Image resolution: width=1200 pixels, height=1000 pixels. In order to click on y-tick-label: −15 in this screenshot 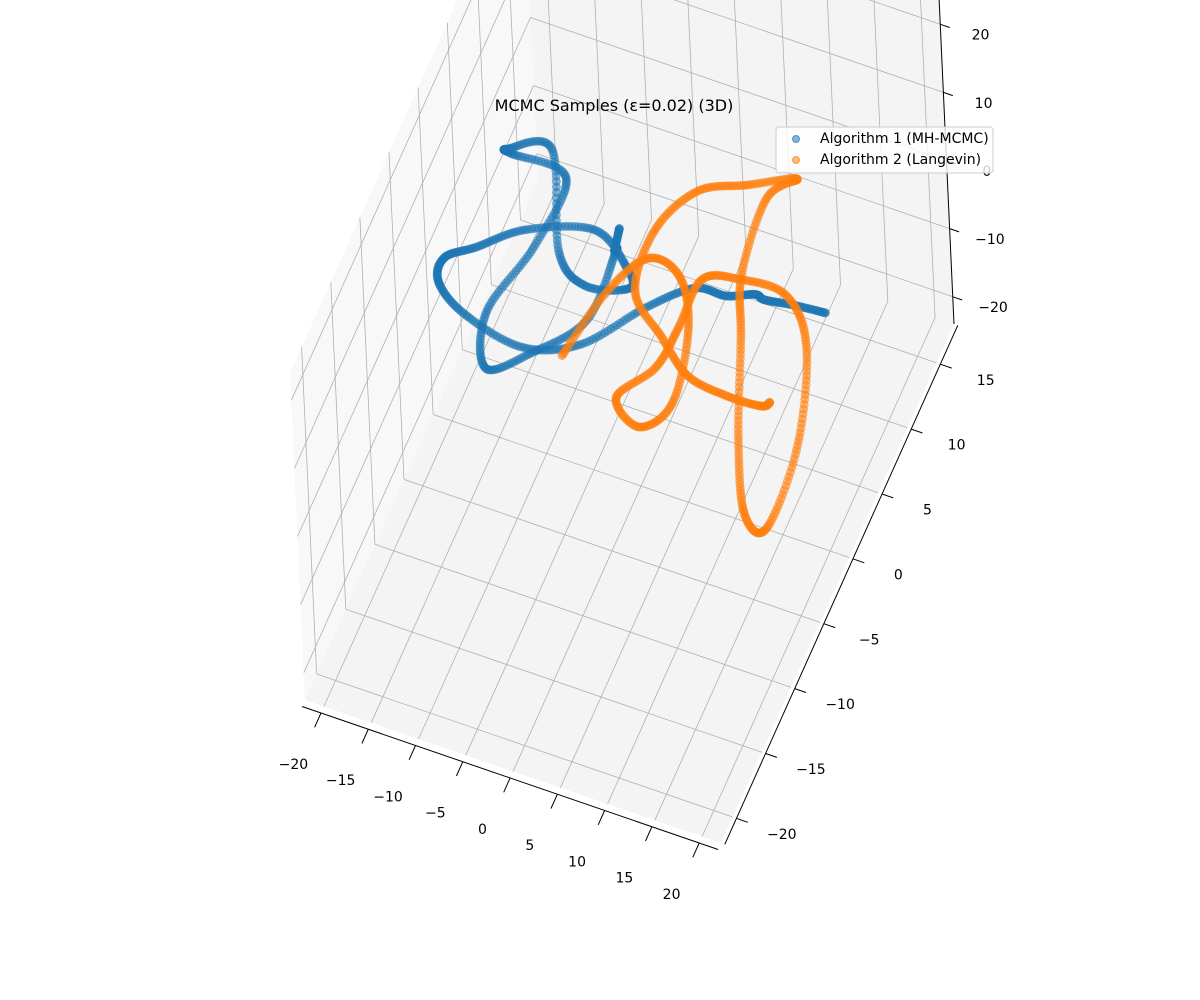, I will do `click(811, 770)`.